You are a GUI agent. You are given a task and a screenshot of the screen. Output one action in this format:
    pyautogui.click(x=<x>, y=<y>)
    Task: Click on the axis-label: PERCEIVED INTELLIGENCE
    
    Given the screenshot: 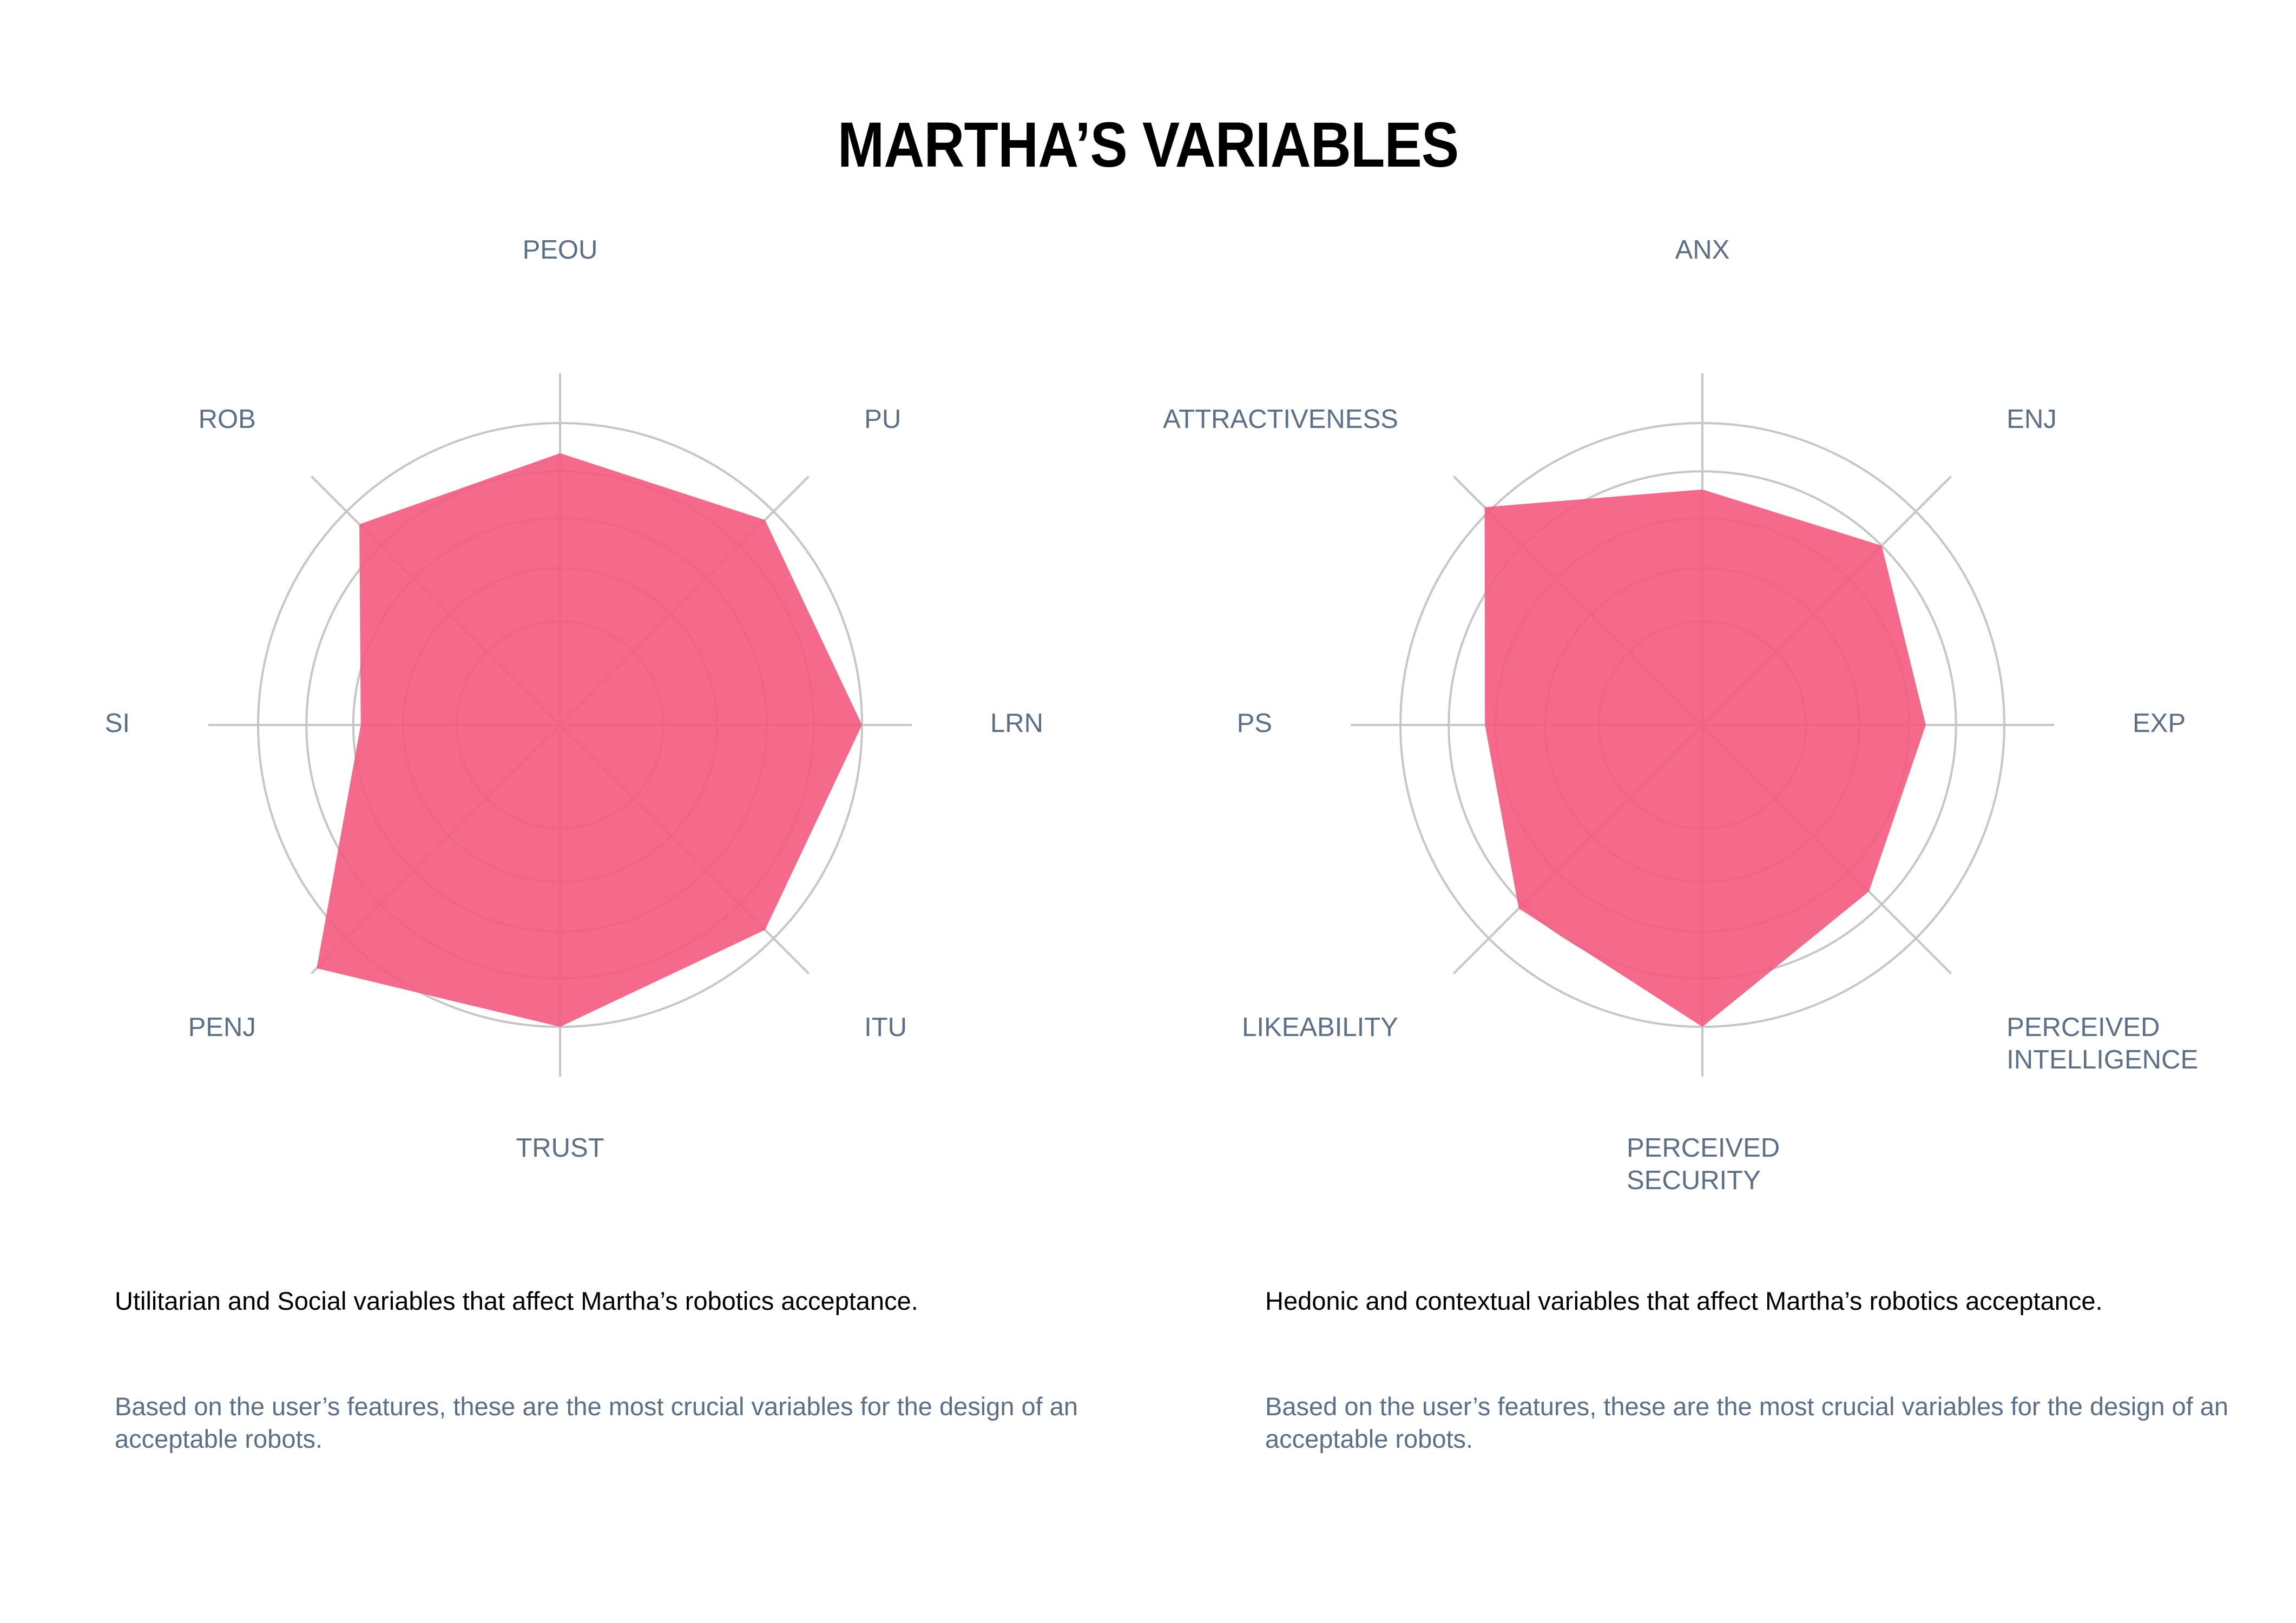 What is the action you would take?
    pyautogui.click(x=2102, y=1044)
    